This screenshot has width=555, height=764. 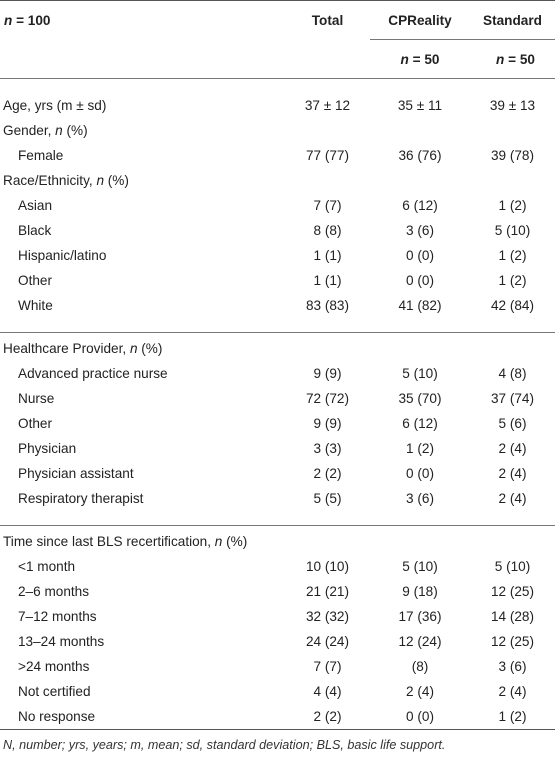 I want to click on table-row: Not certified 4 (4) 2 (4) 2 (4), so click(x=272, y=691).